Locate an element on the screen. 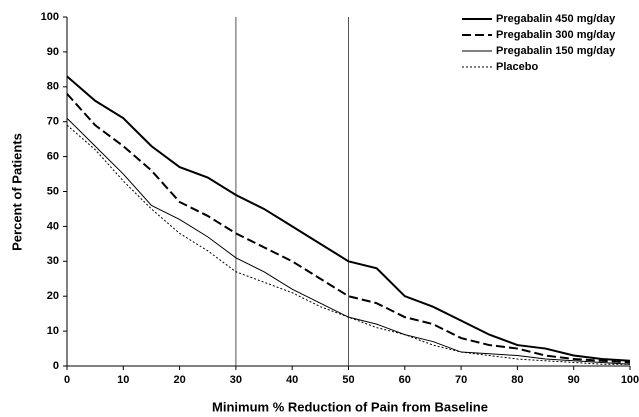 The image size is (639, 417). y-tick-label: 60 is located at coordinates (53, 157).